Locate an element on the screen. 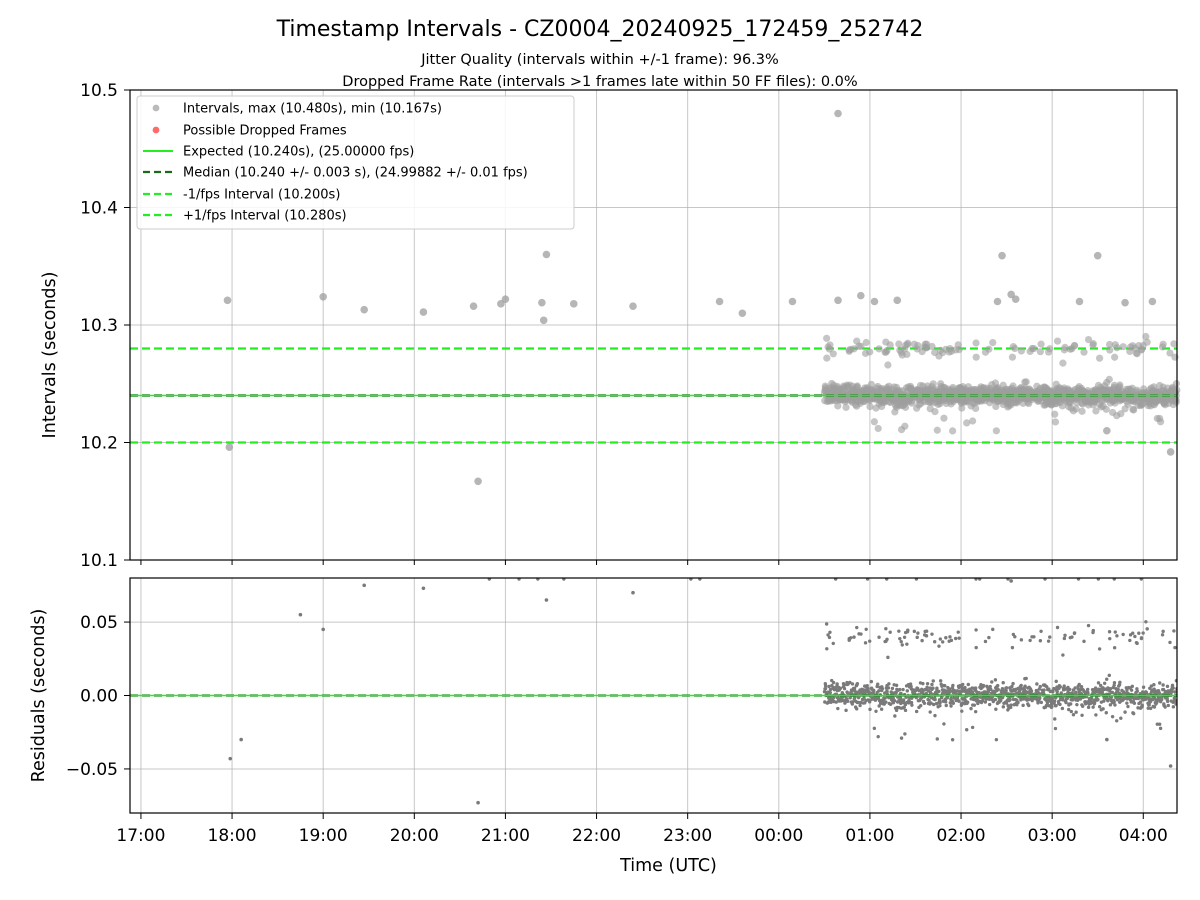 The image size is (1200, 900). residuals-xtick-label-2: 19:00 is located at coordinates (323, 836).